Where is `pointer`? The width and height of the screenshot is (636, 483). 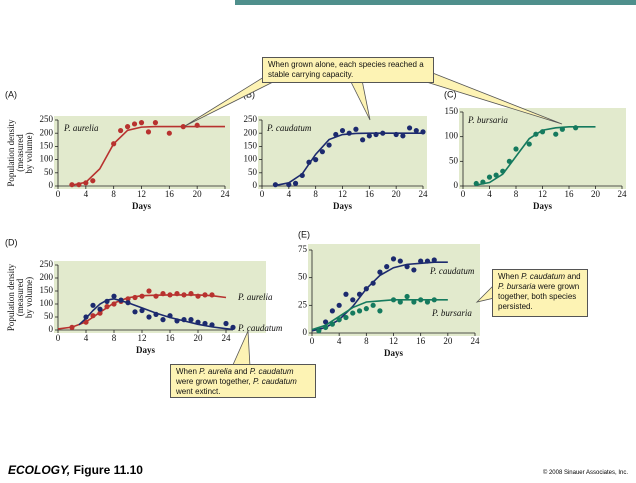
pointer is located at coordinates (360, 100).